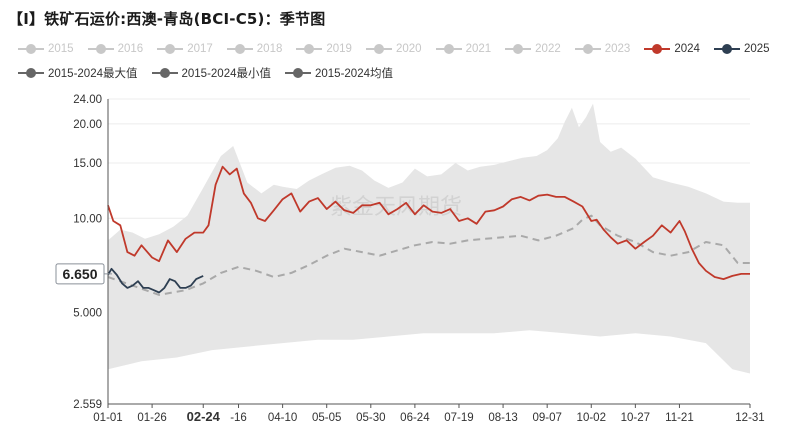  Describe the element at coordinates (107, 418) in the screenshot. I see `x-tick-label: 01-01` at that location.